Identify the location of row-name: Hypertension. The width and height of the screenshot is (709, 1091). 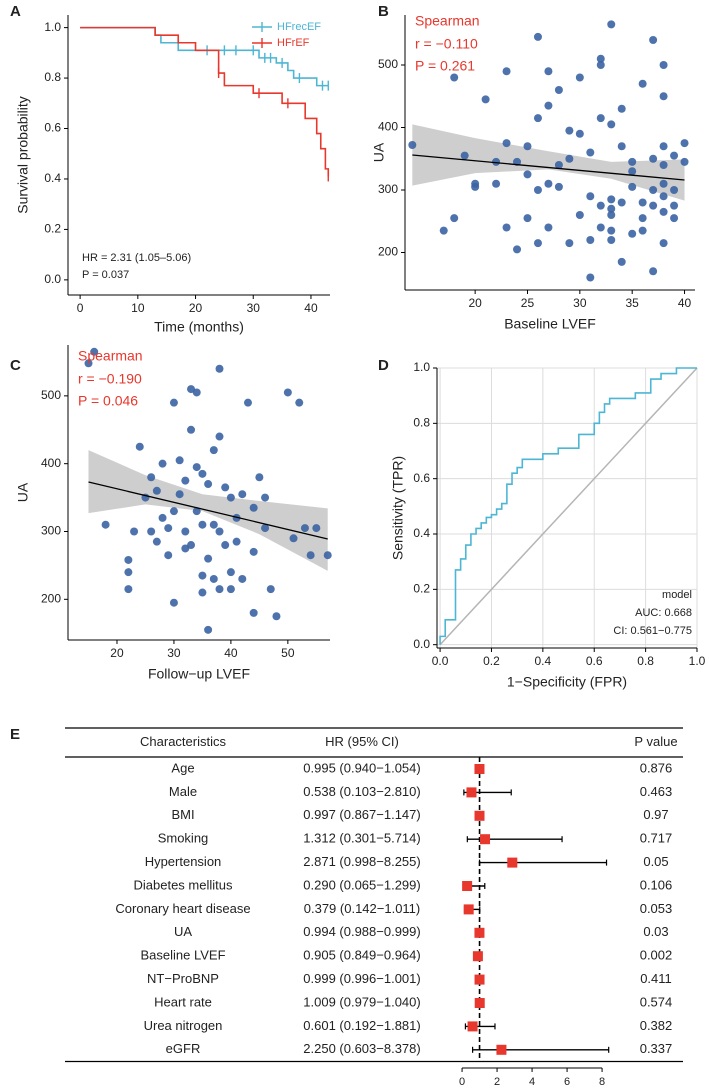
(183, 861).